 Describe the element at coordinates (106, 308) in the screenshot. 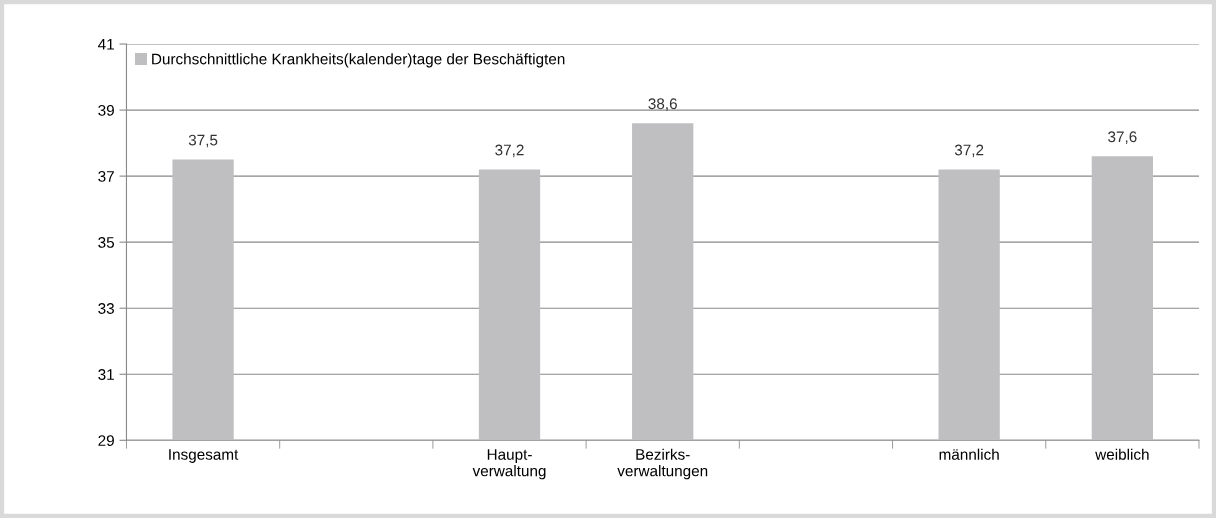

I see `y-tick-label: 33` at that location.